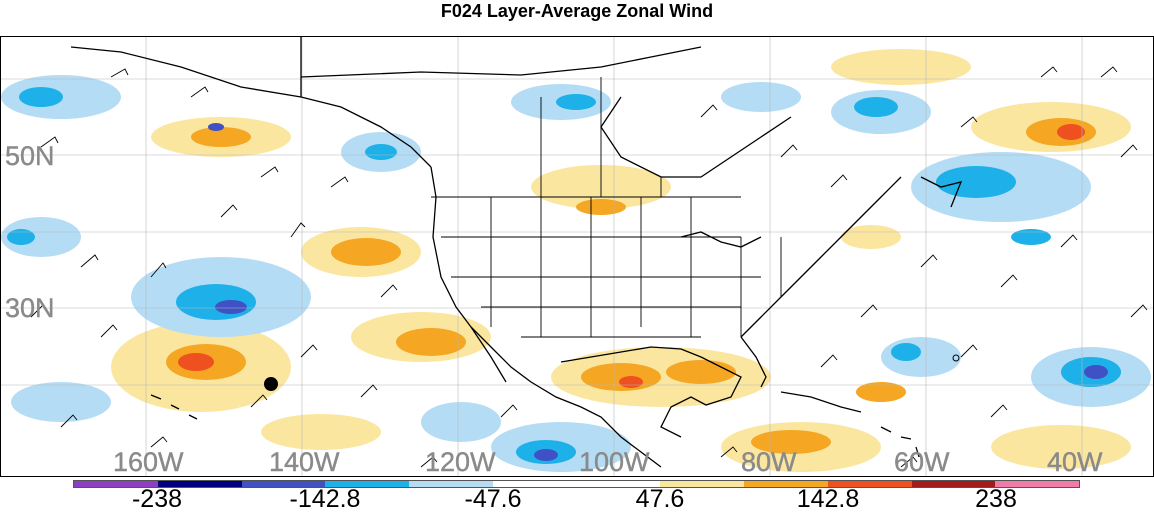 The image size is (1154, 513). I want to click on colorbar-tick-label: -47.6, so click(493, 499).